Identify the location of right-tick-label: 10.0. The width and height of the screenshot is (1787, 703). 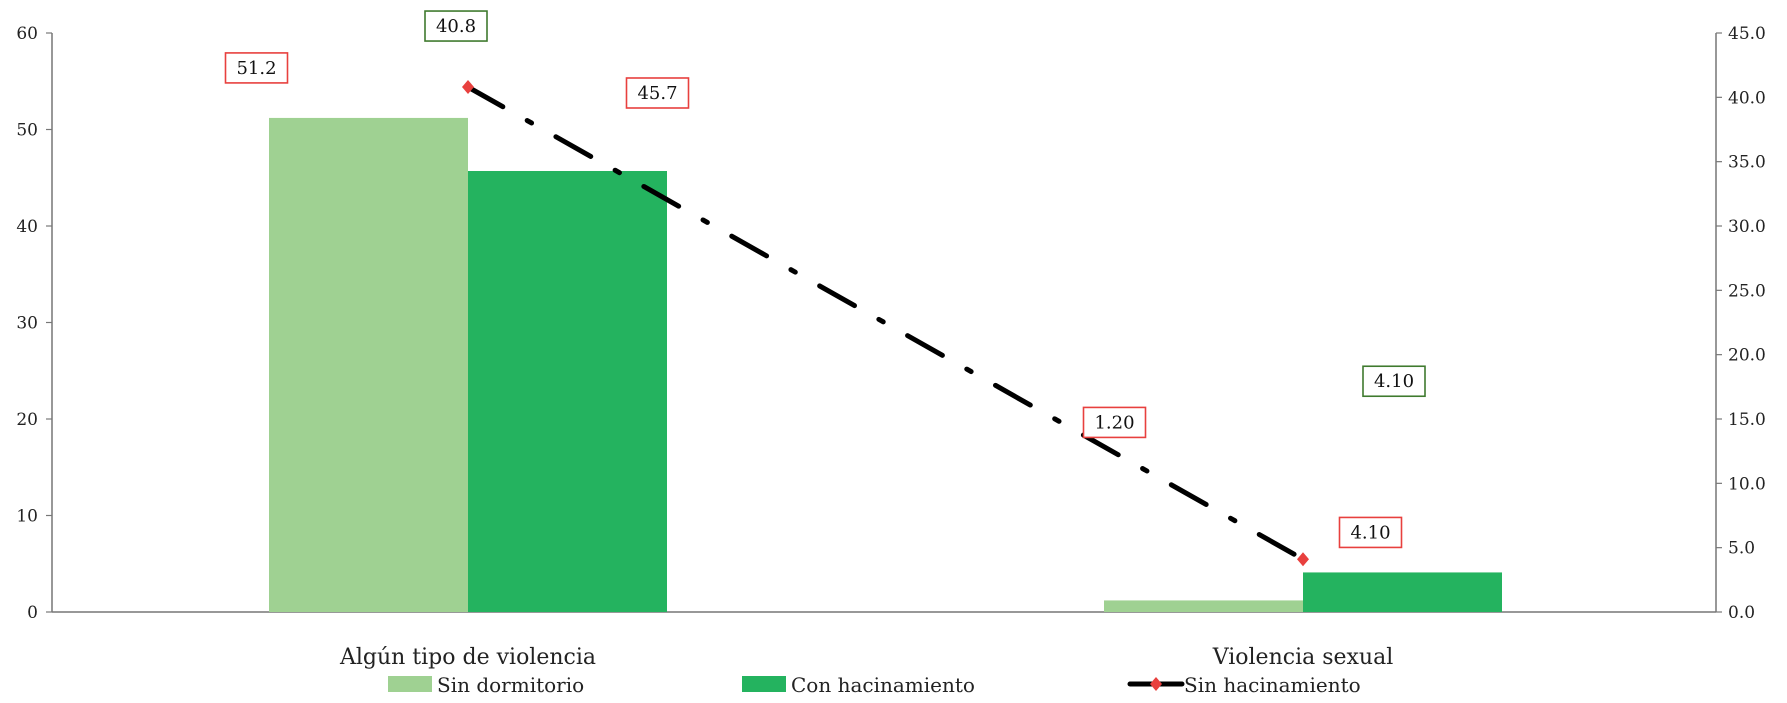
(1747, 484).